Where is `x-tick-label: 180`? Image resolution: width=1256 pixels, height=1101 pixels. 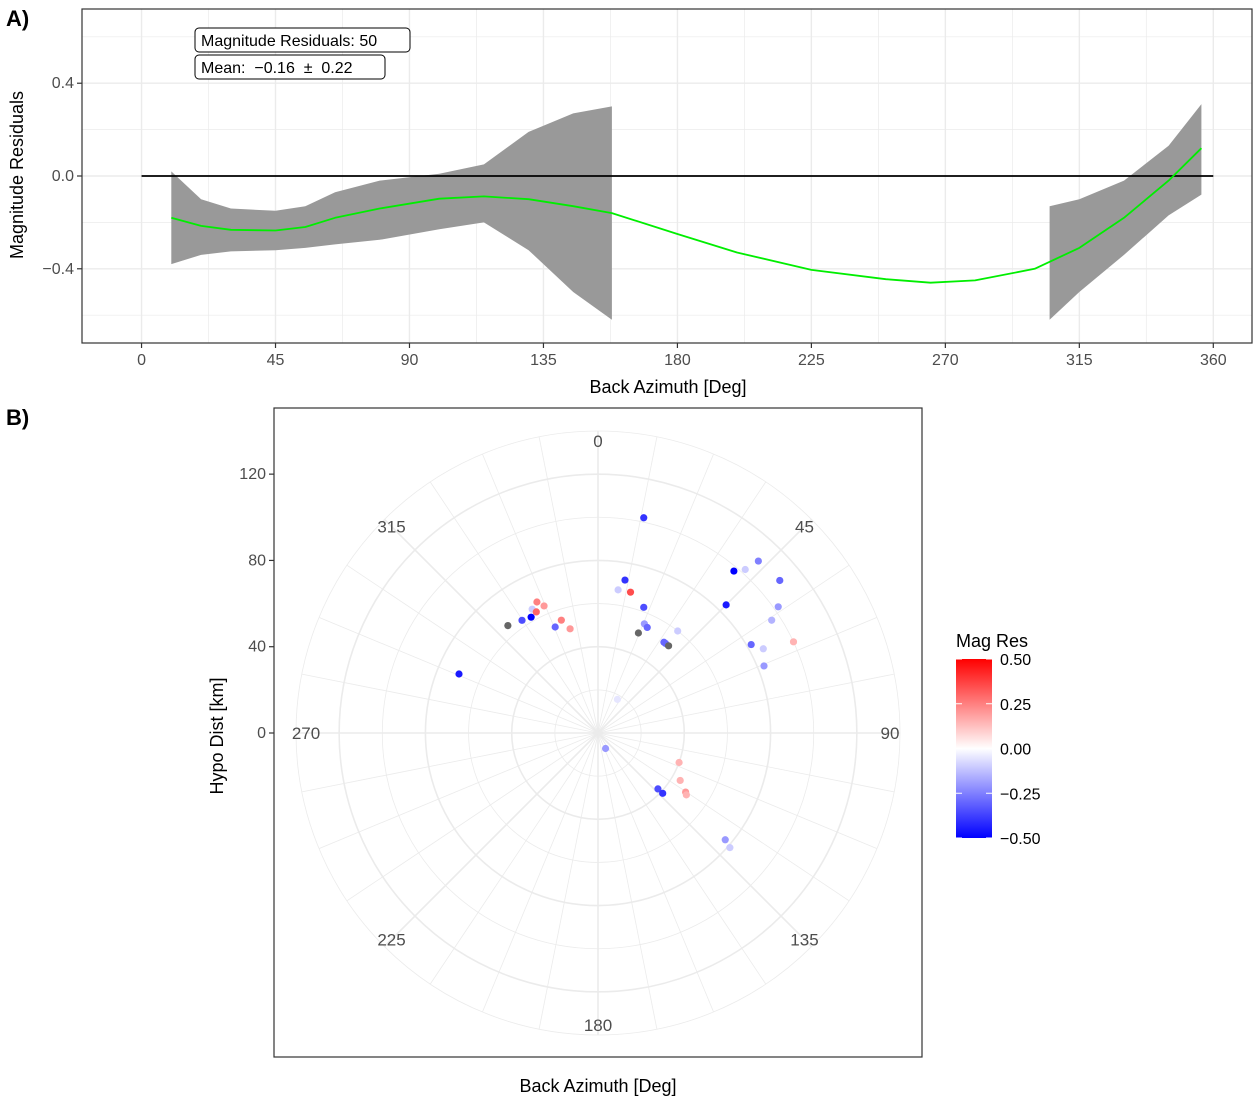
x-tick-label: 180 is located at coordinates (677, 360).